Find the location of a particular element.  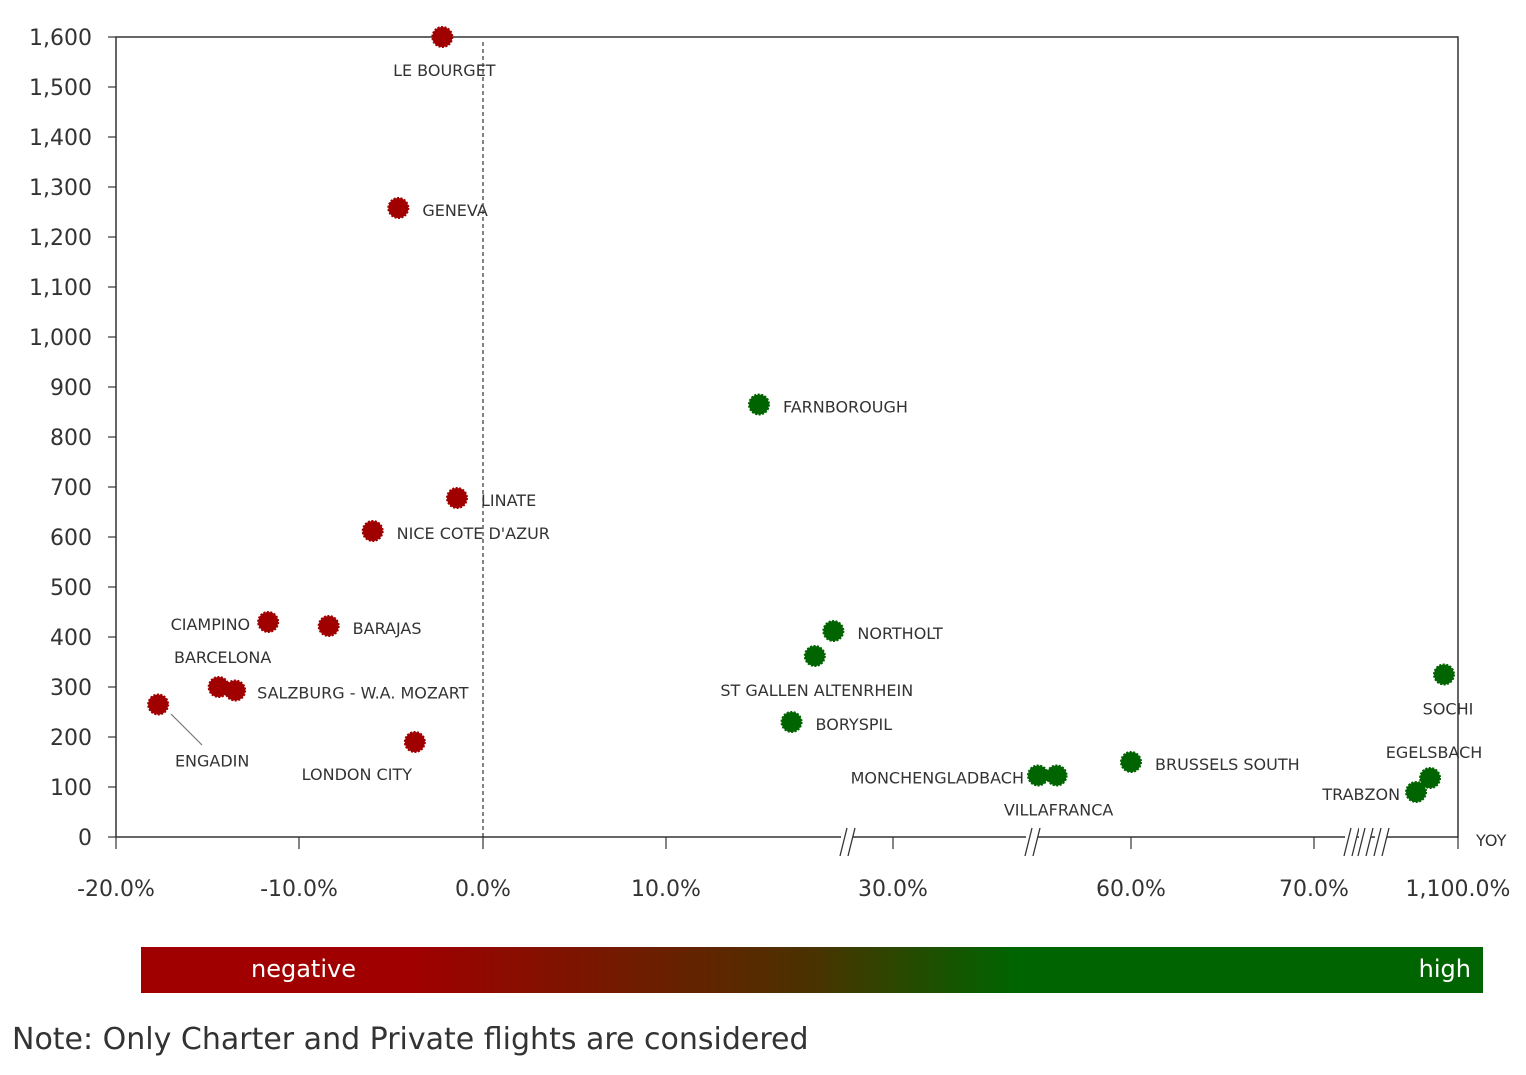

point-label: LINATE is located at coordinates (508, 500).